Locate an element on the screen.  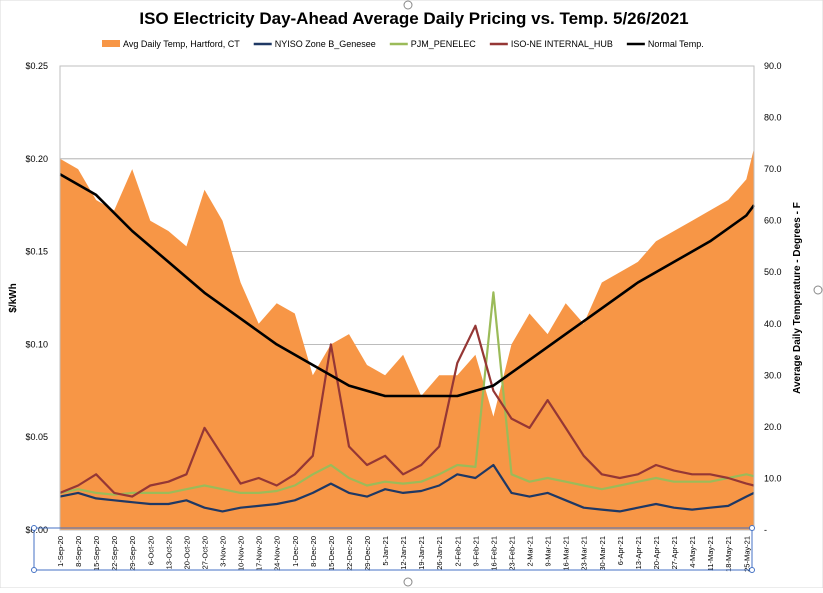
x-tick-label: 29-Sep-20 is located at coordinates (132, 553).